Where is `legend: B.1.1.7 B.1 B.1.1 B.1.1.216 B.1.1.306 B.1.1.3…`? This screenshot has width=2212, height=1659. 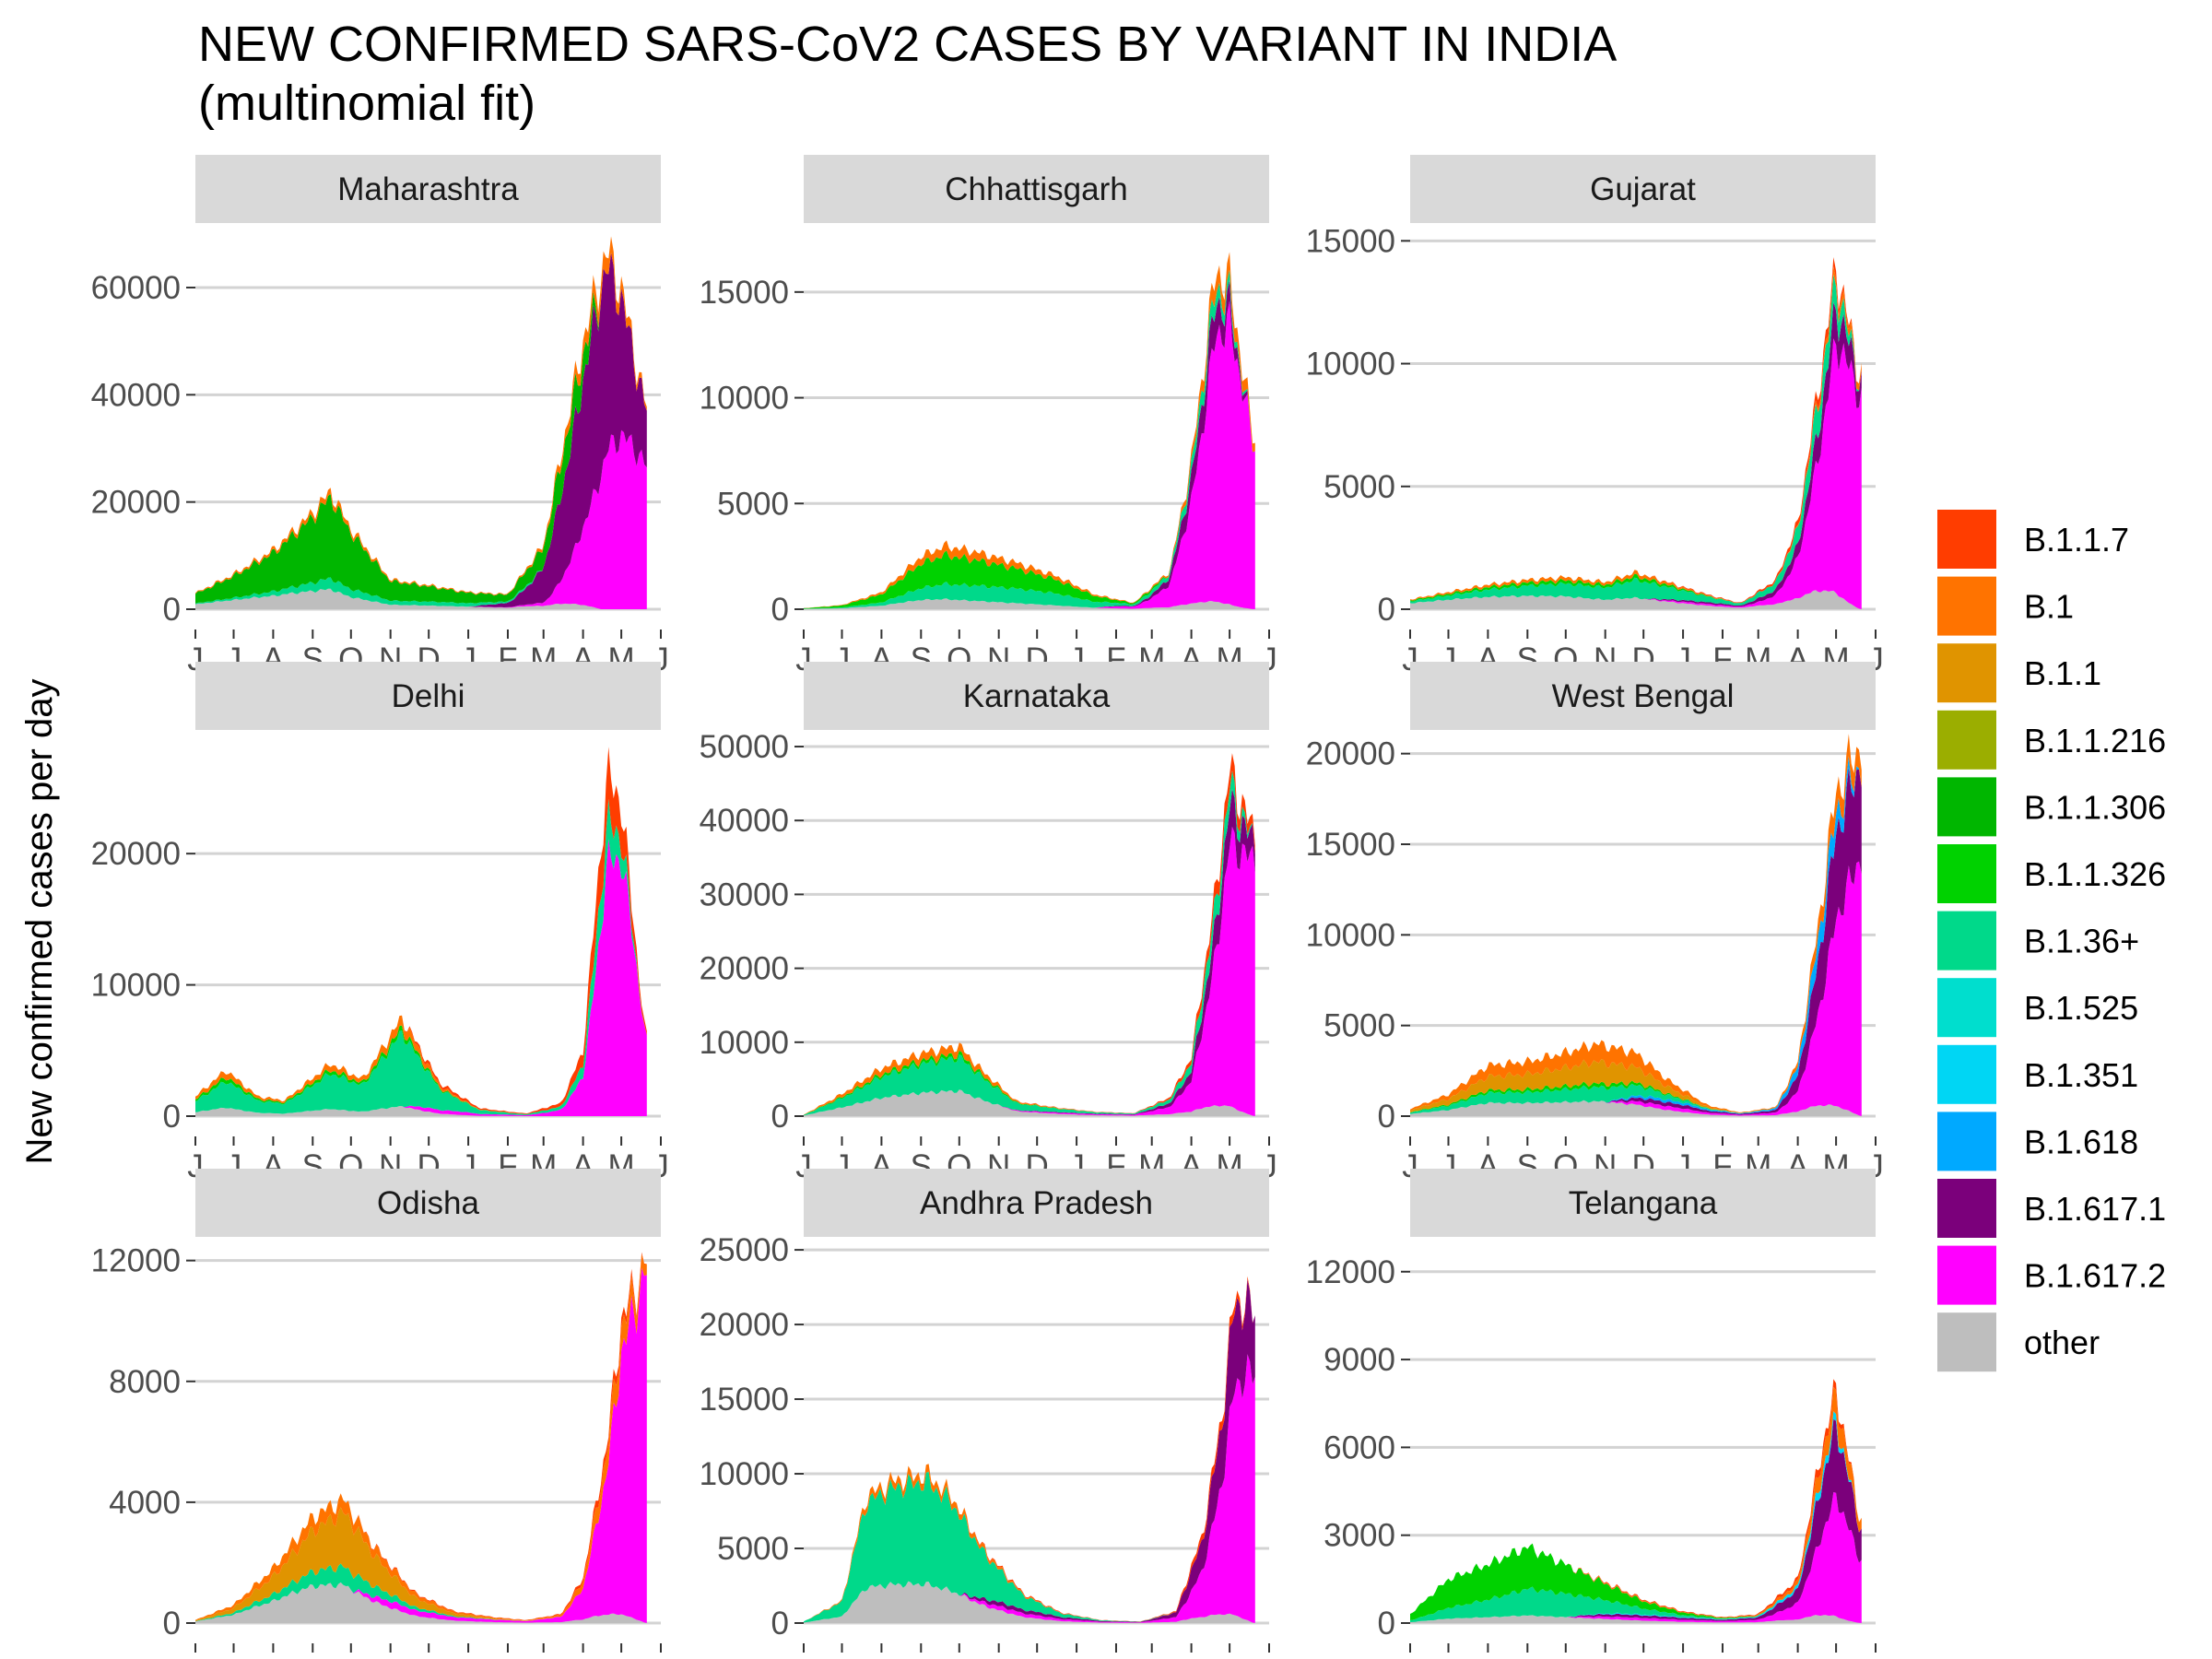 legend: B.1.1.7 B.1 B.1.1 B.1.1.216 B.1.1.306 B.1.1.3… is located at coordinates (2051, 941).